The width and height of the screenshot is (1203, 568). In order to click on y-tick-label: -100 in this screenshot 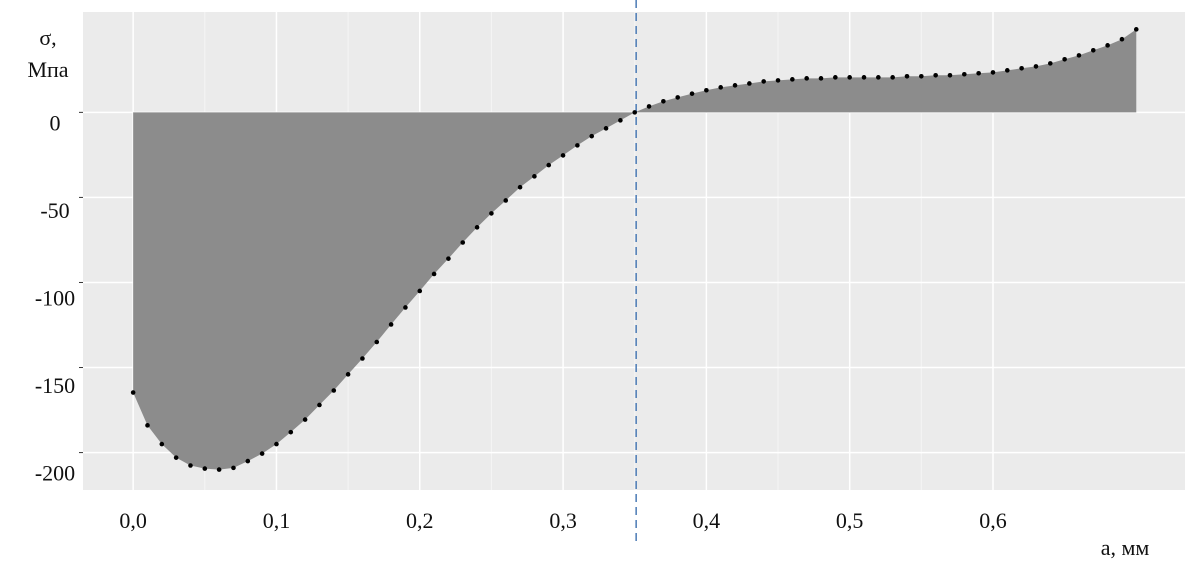, I will do `click(55, 298)`.